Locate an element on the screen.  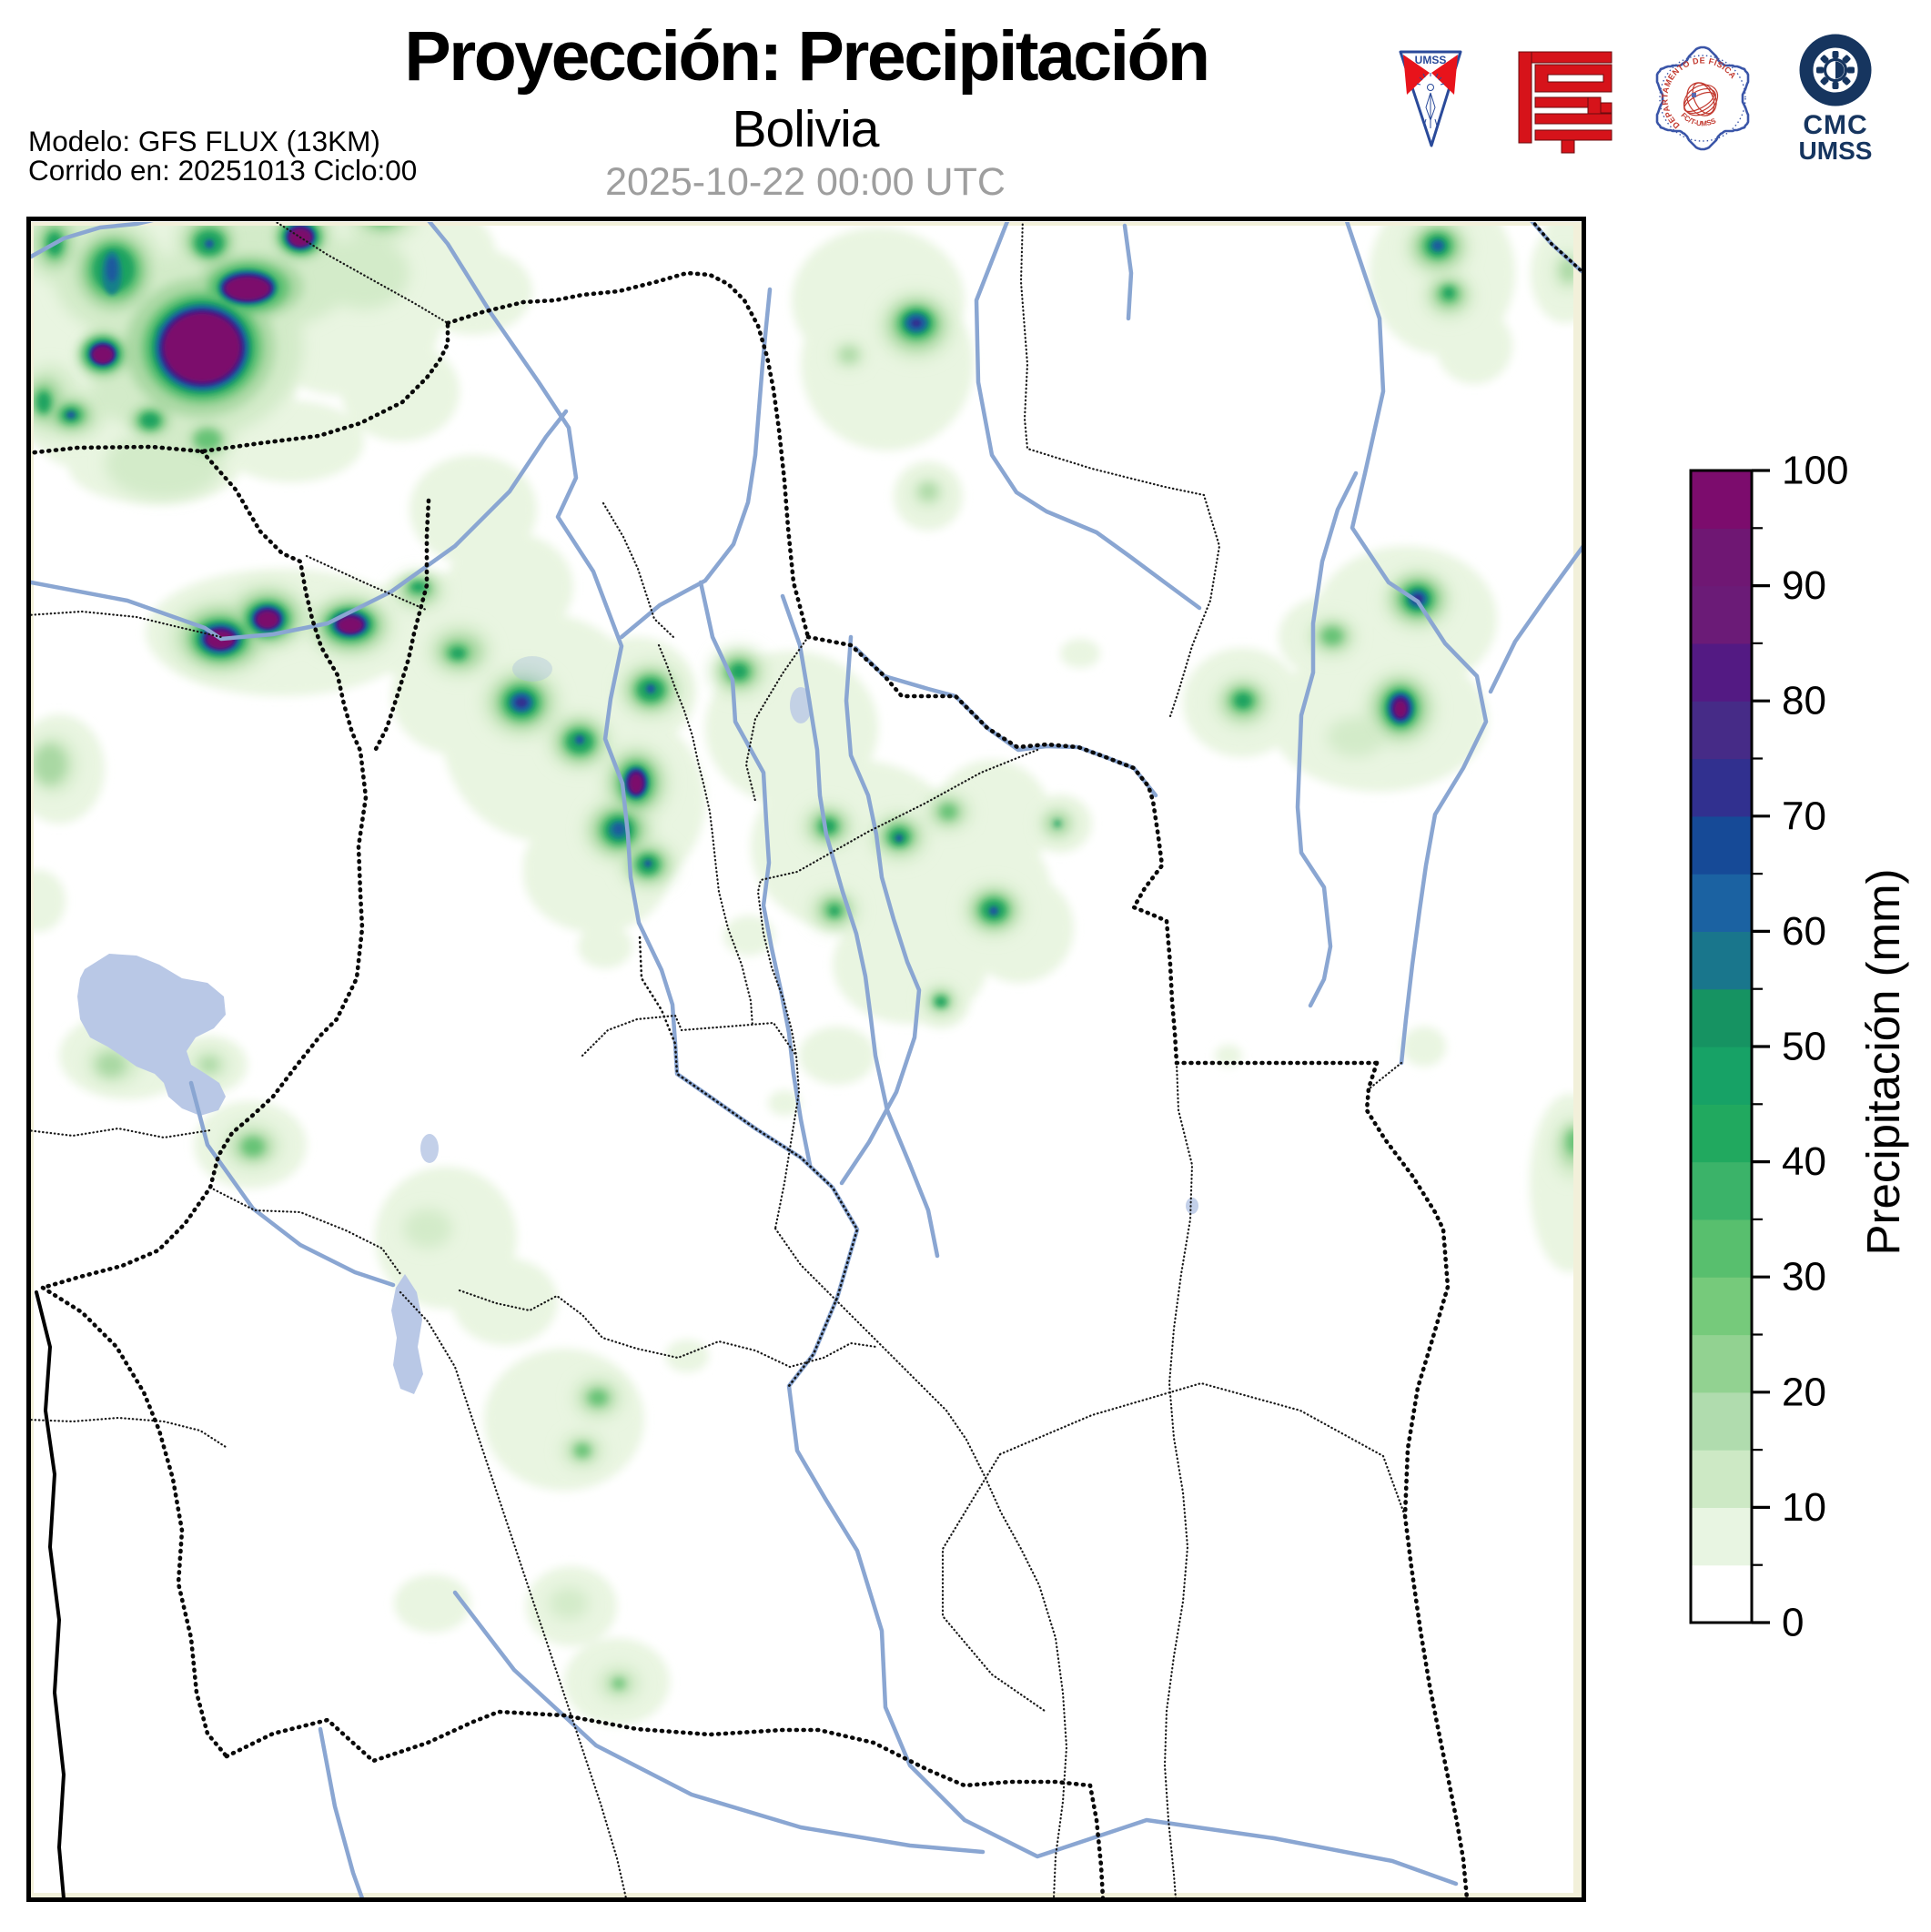
svg-text: 2025-10-22 00:00 UTC is located at coordinates (805, 182).